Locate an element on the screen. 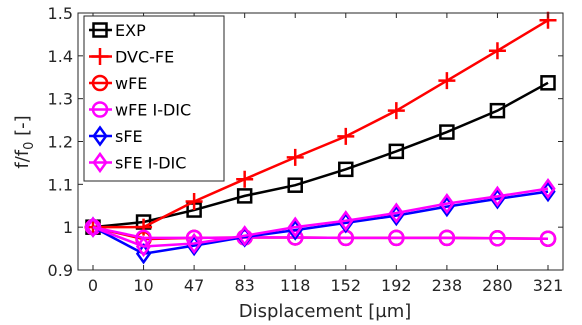 Image resolution: width=582 pixels, height=325 pixels. y-axis-label-subscript: 0 is located at coordinates (29, 146).